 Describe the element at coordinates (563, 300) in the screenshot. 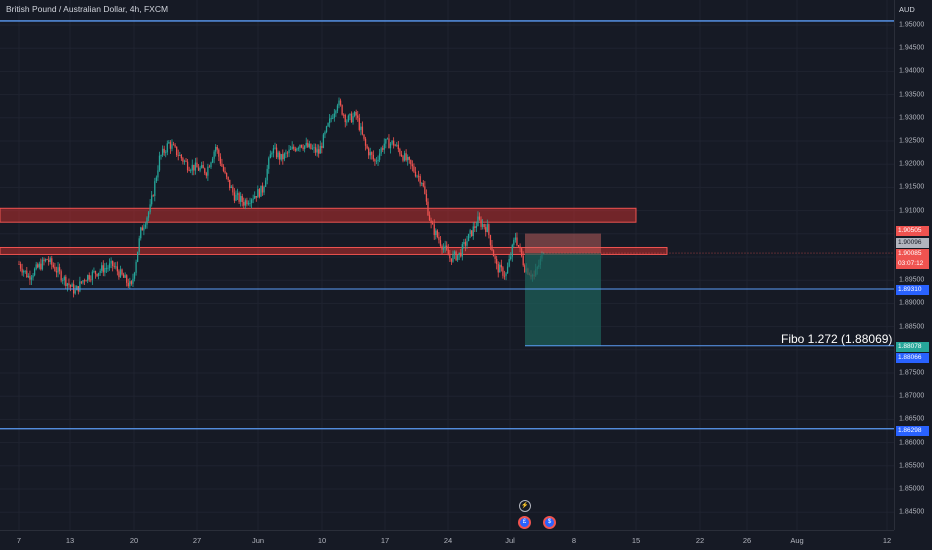

I see `take-profit-zone` at that location.